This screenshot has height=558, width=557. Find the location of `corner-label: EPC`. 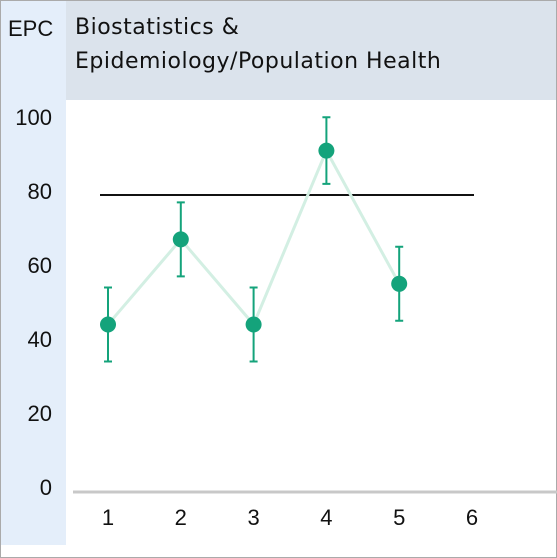

corner-label: EPC is located at coordinates (30, 28).